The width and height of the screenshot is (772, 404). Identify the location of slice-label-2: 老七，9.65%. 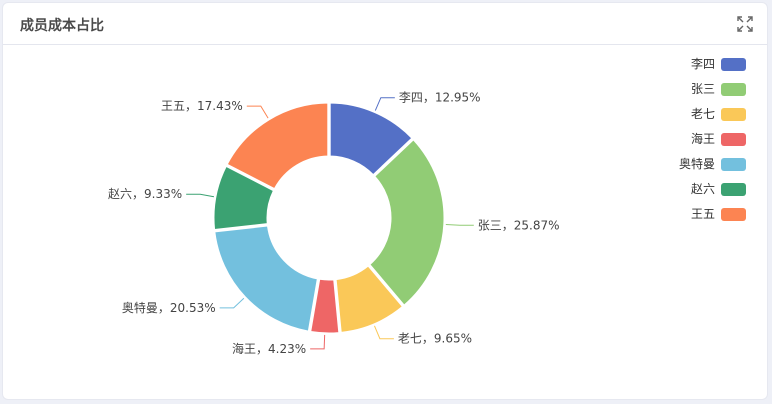
(435, 339).